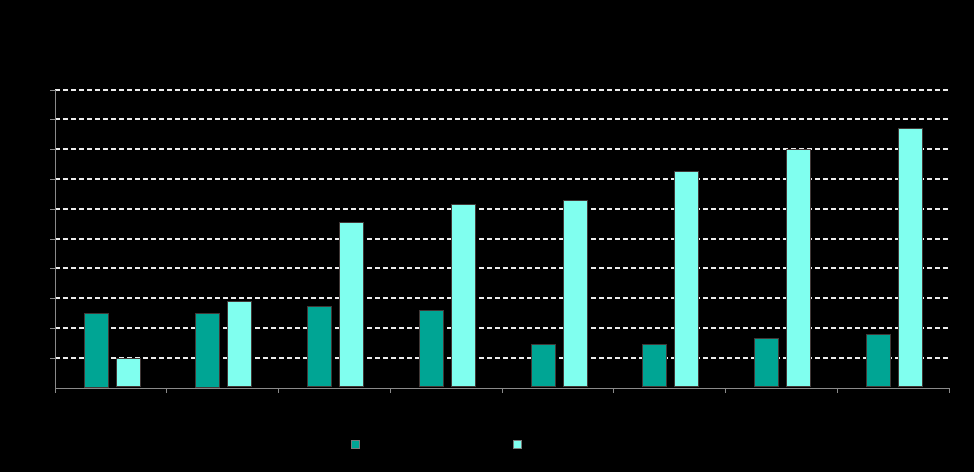 The height and width of the screenshot is (472, 974). Describe the element at coordinates (351, 305) in the screenshot. I see `bar-series-2-light-cyan-cat3` at that location.